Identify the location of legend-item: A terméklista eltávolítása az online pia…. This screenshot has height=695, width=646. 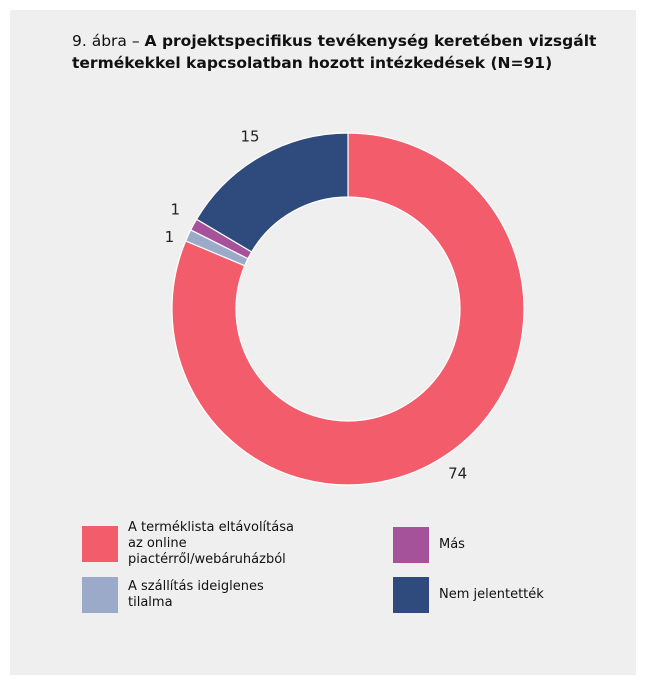
(197, 544).